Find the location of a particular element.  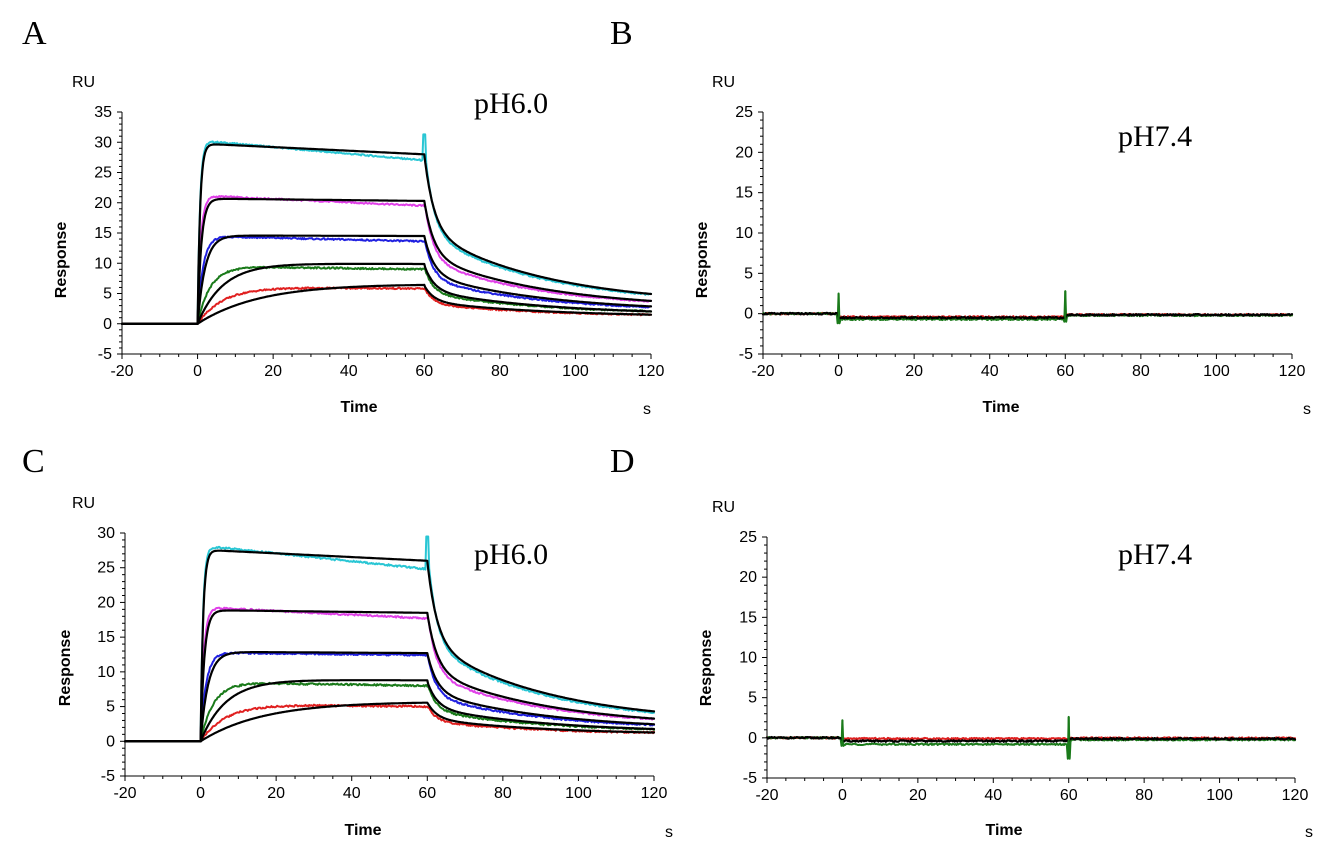

ph-annotation: pH6.0 is located at coordinates (511, 103).